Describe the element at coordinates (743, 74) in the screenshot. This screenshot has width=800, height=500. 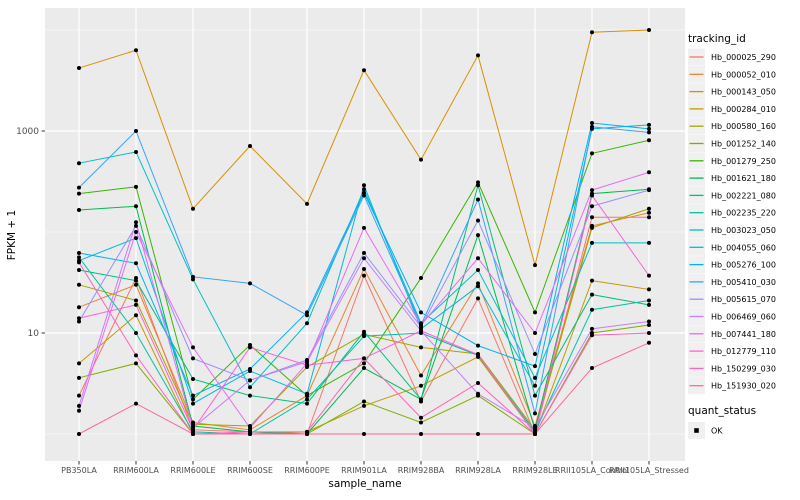
I see `legend-label: Hb_000052_010` at that location.